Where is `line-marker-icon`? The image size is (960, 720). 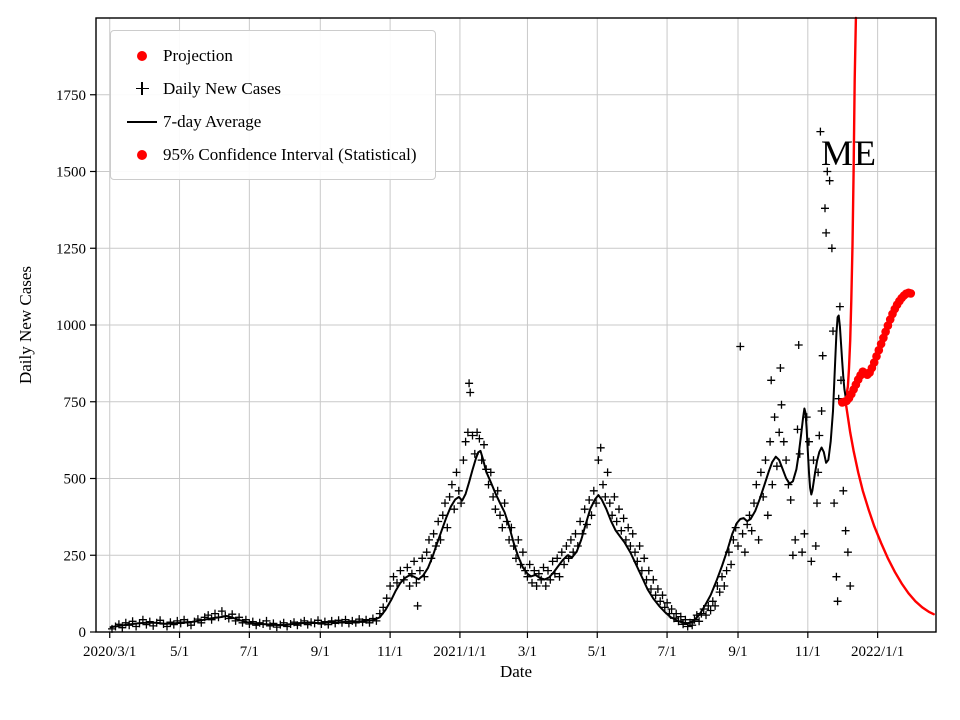 line-marker-icon is located at coordinates (142, 121).